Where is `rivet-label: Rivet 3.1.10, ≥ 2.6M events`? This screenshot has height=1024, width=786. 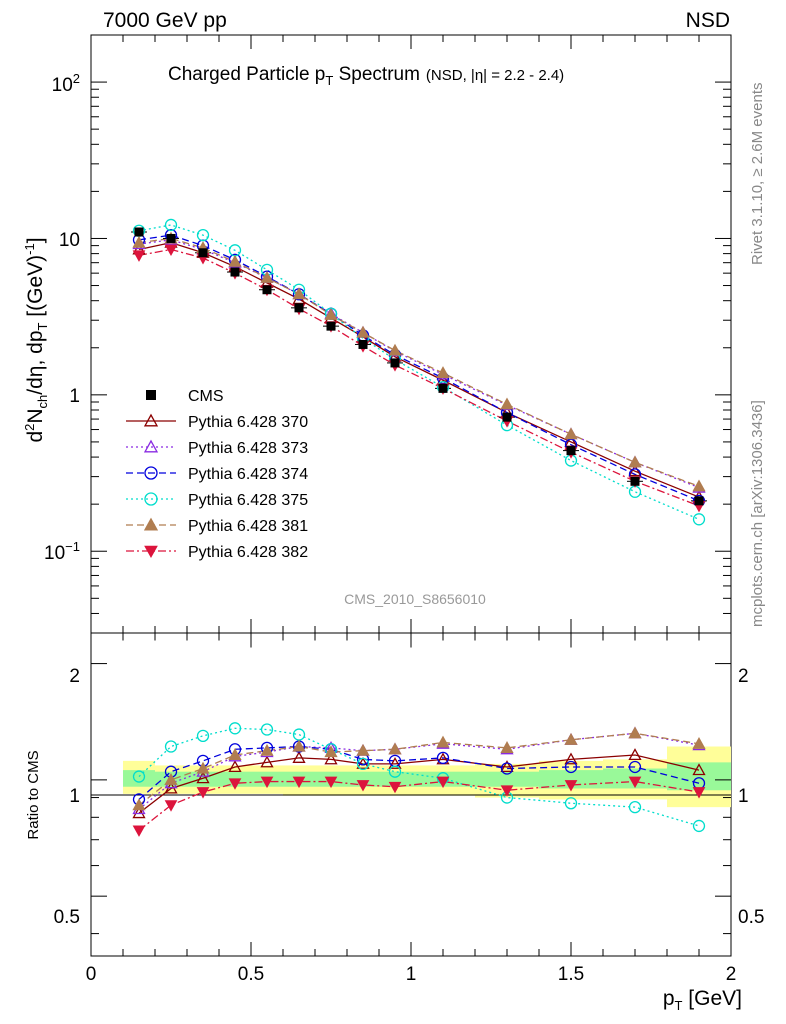
rivet-label: Rivet 3.1.10, ≥ 2.6M events is located at coordinates (757, 174).